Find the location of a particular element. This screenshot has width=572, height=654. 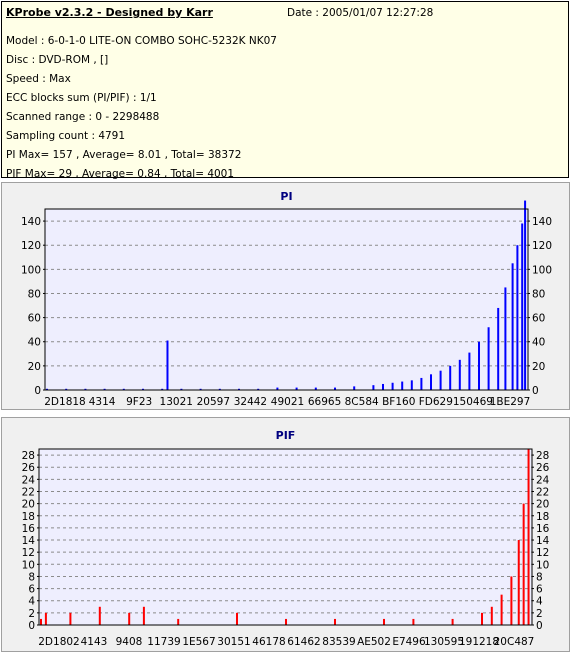

pif-ytick-label-left: 2 is located at coordinates (31, 614).